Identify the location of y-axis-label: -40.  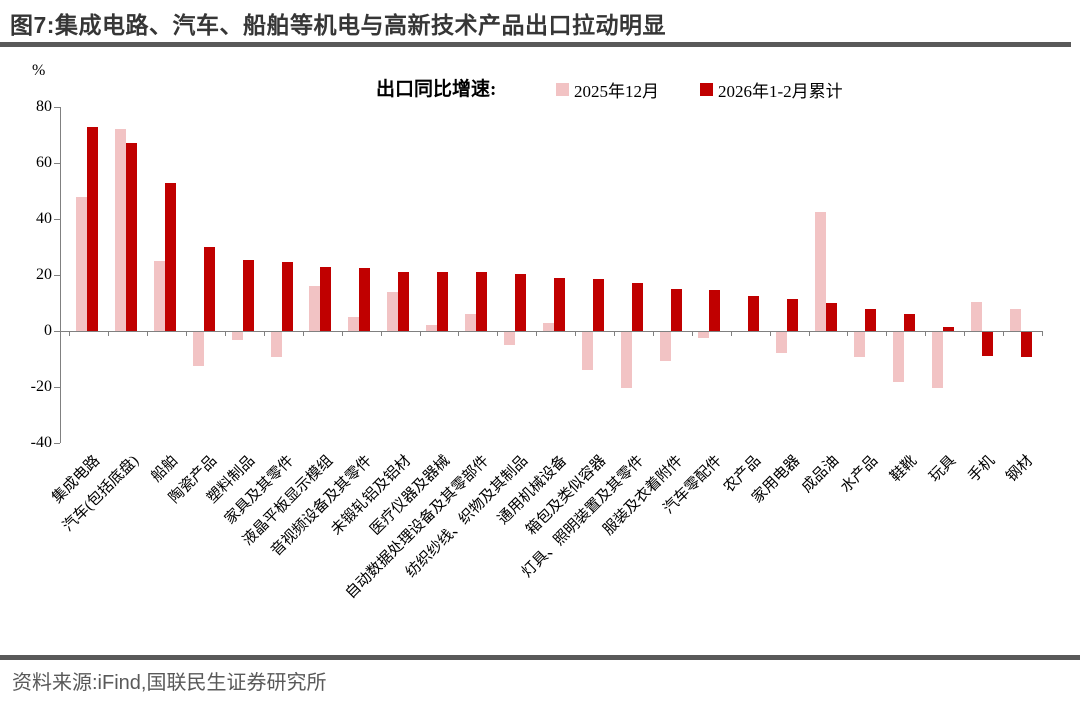
(41, 442).